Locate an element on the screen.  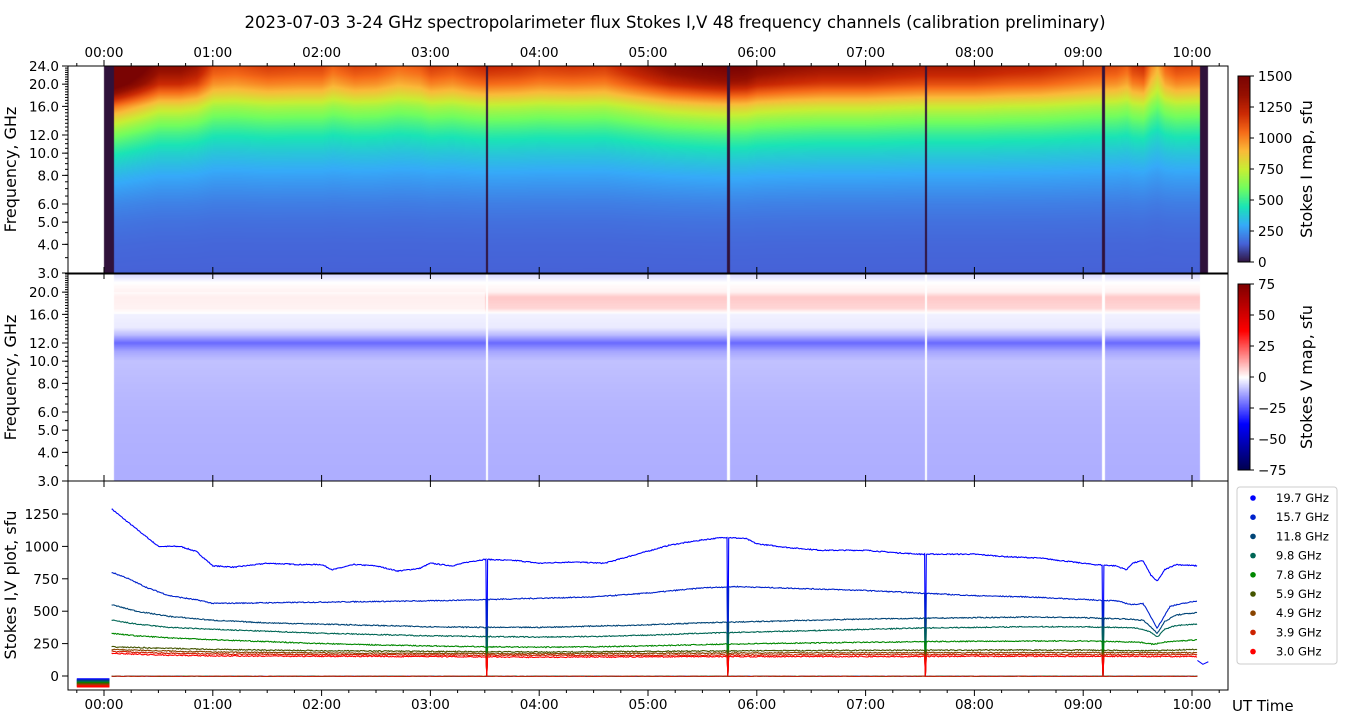
stokes-i-y-tick-label: 24.0 is located at coordinates (44, 67).